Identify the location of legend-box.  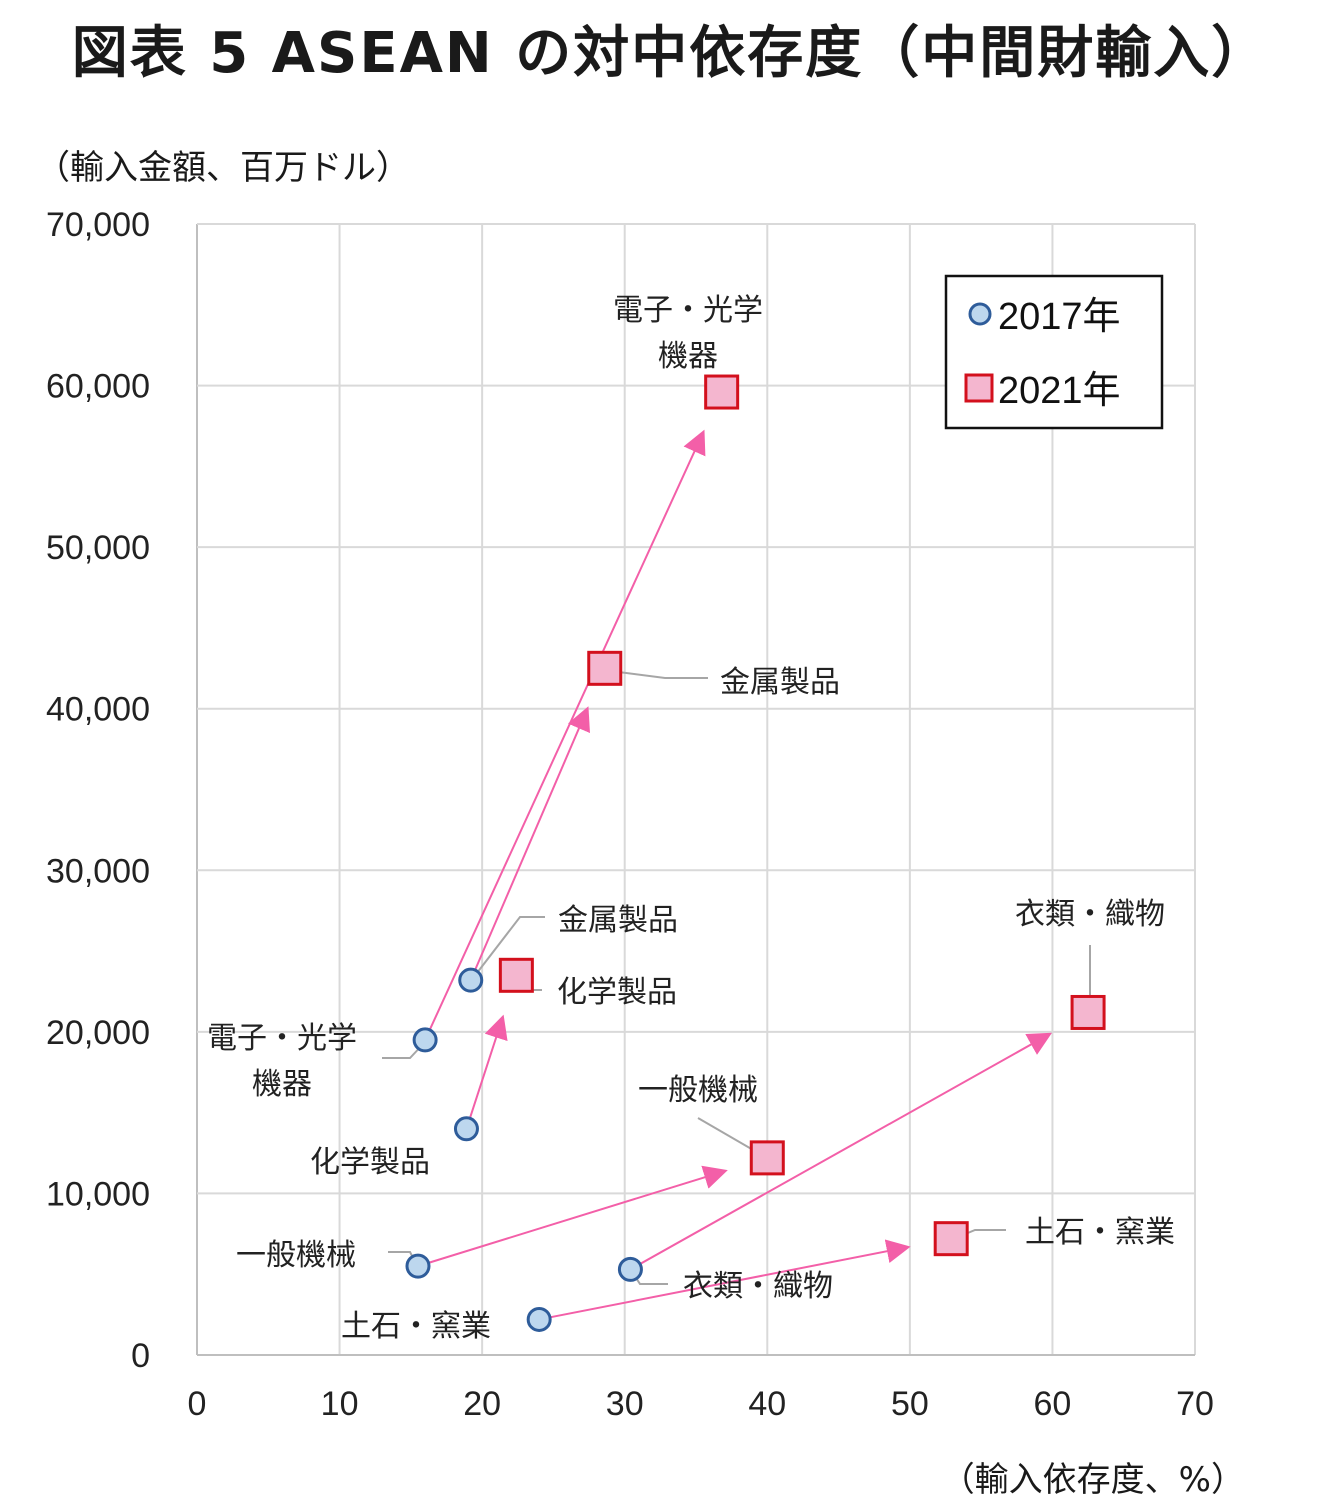
(1054, 352).